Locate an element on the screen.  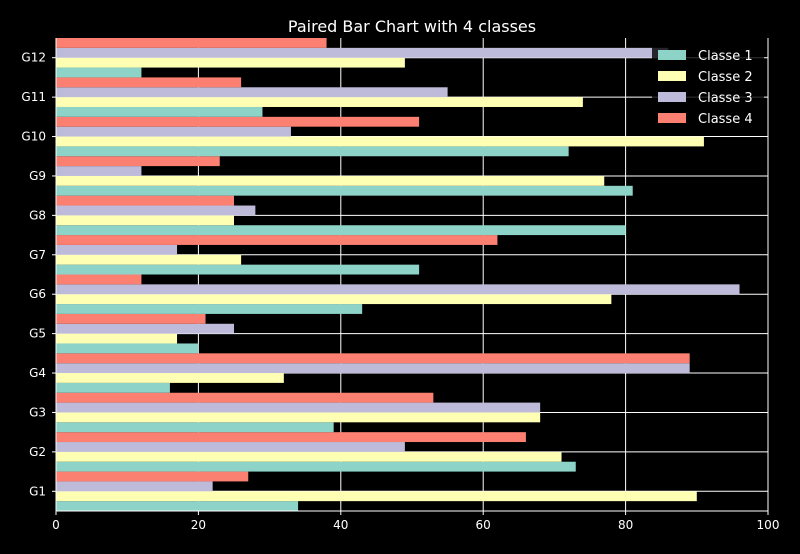
legend-label: Classe 4 is located at coordinates (725, 119).